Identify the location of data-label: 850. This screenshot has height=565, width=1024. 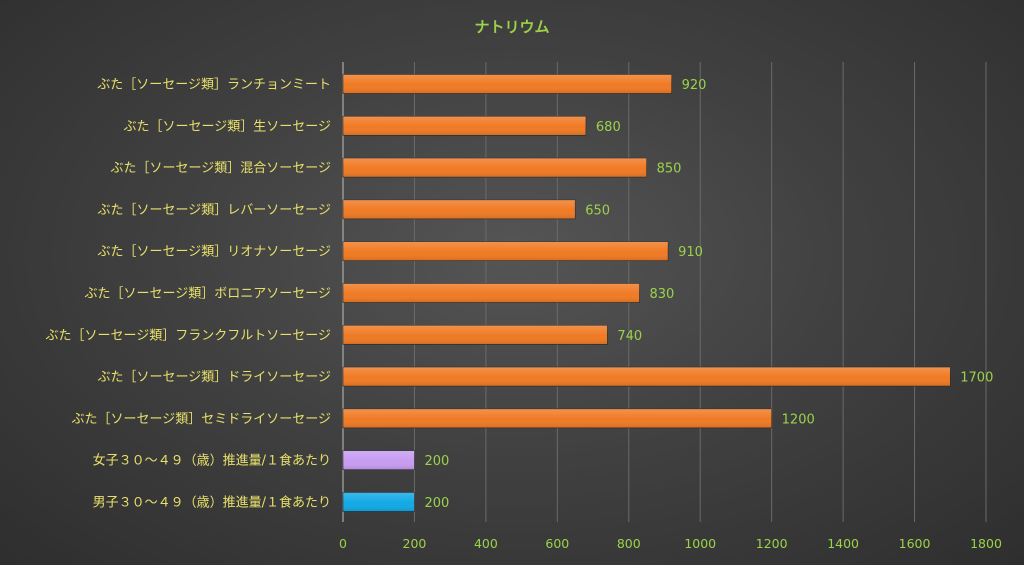
(669, 169).